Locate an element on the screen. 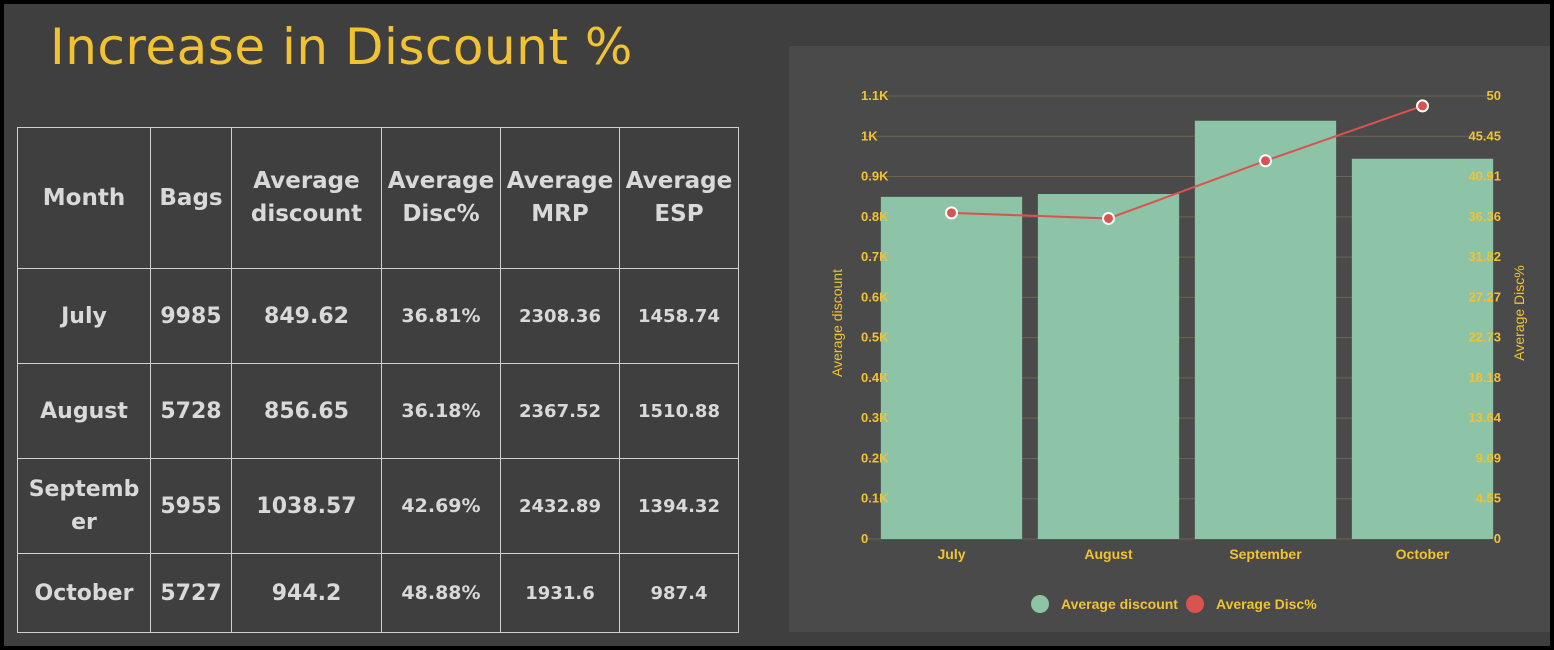 The width and height of the screenshot is (1554, 650). table-row: October 5727 944.2 48.88% 1931.6 987.4 is located at coordinates (378, 593).